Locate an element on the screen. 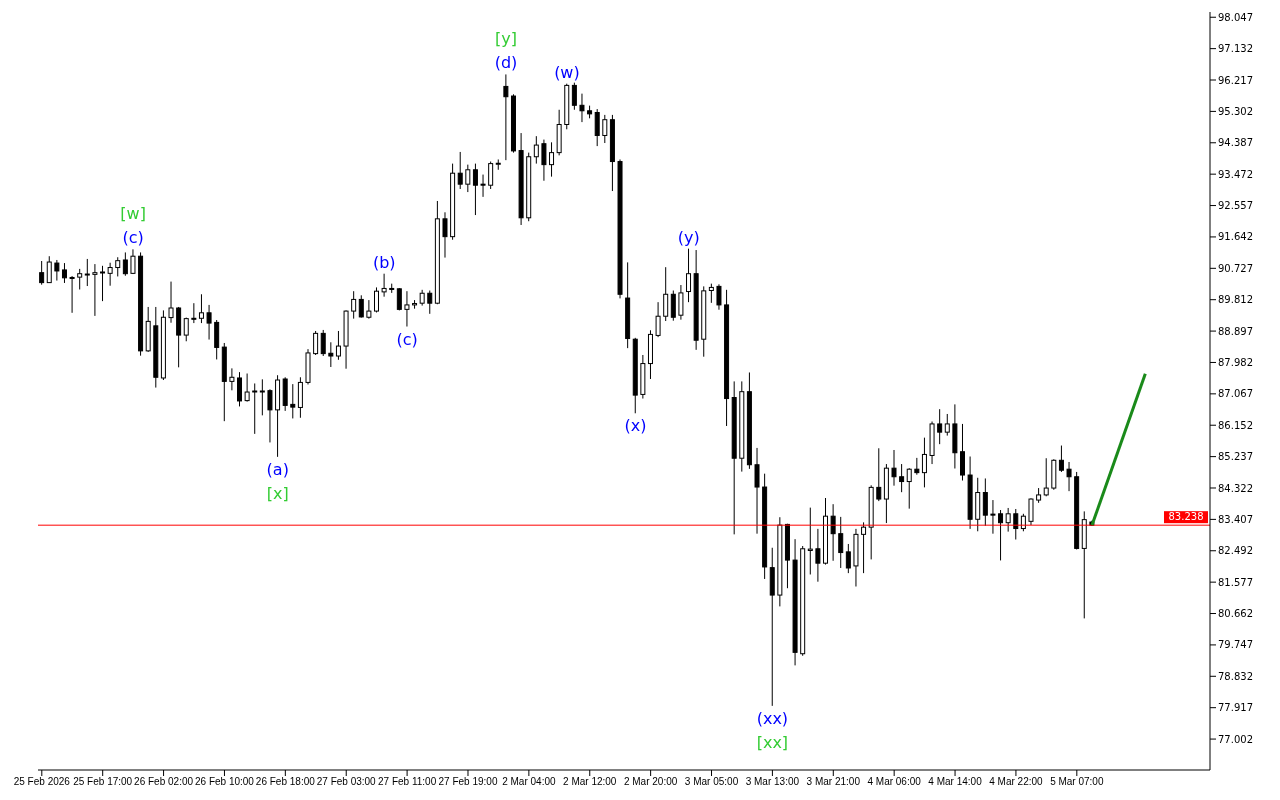 The height and width of the screenshot is (800, 1280). annotation: (x) is located at coordinates (635, 426).